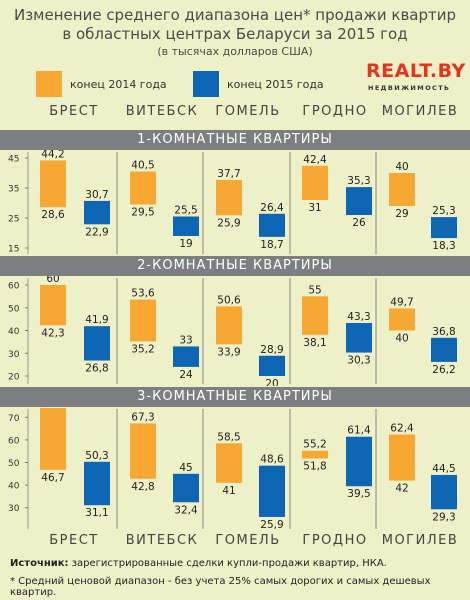 The width and height of the screenshot is (470, 600). I want to click on bar-high-label: 25,3, so click(443, 211).